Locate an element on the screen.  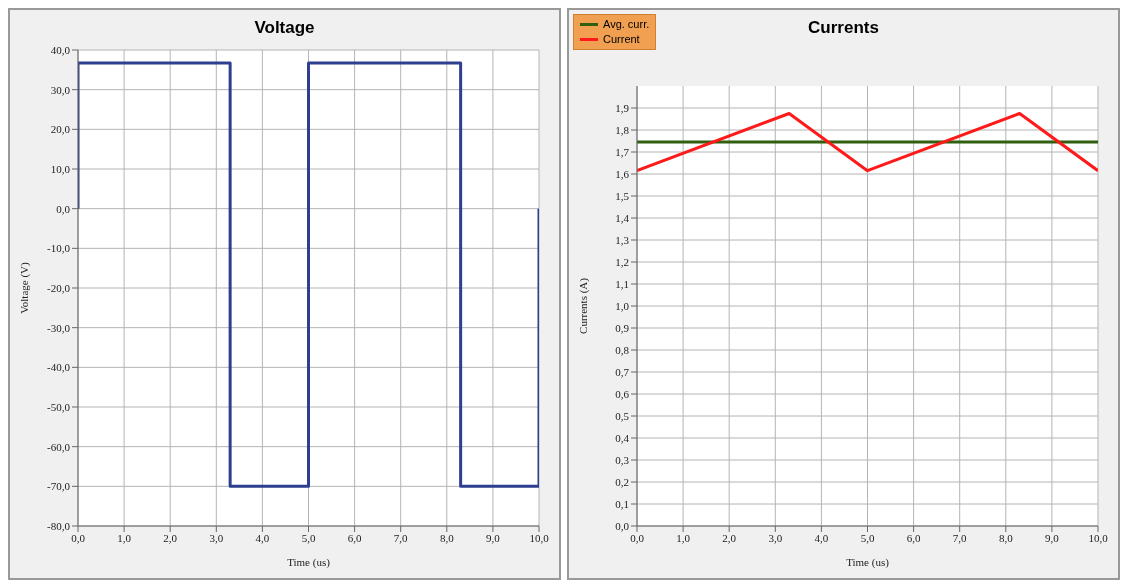
y-tick-label: 1,6 is located at coordinates (622, 173).